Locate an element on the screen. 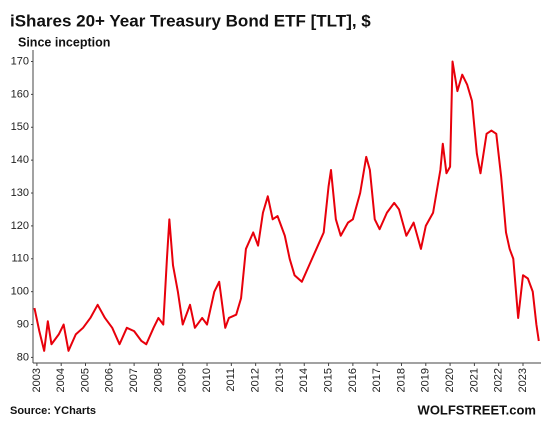  x-tick-label: 2021 is located at coordinates (474, 380).